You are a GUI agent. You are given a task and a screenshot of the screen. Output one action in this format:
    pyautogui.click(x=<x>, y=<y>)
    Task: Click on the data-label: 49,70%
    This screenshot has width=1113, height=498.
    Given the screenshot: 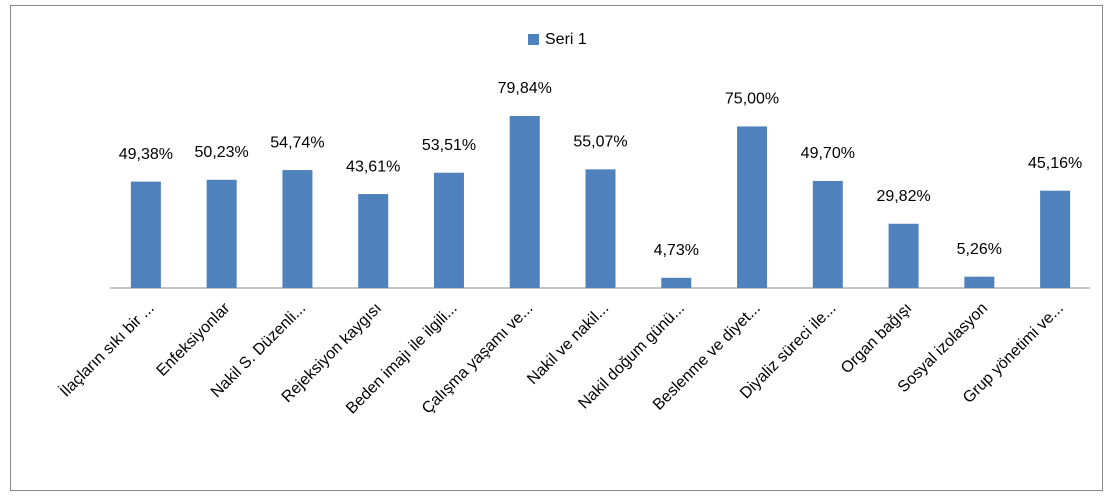 What is the action you would take?
    pyautogui.click(x=828, y=153)
    